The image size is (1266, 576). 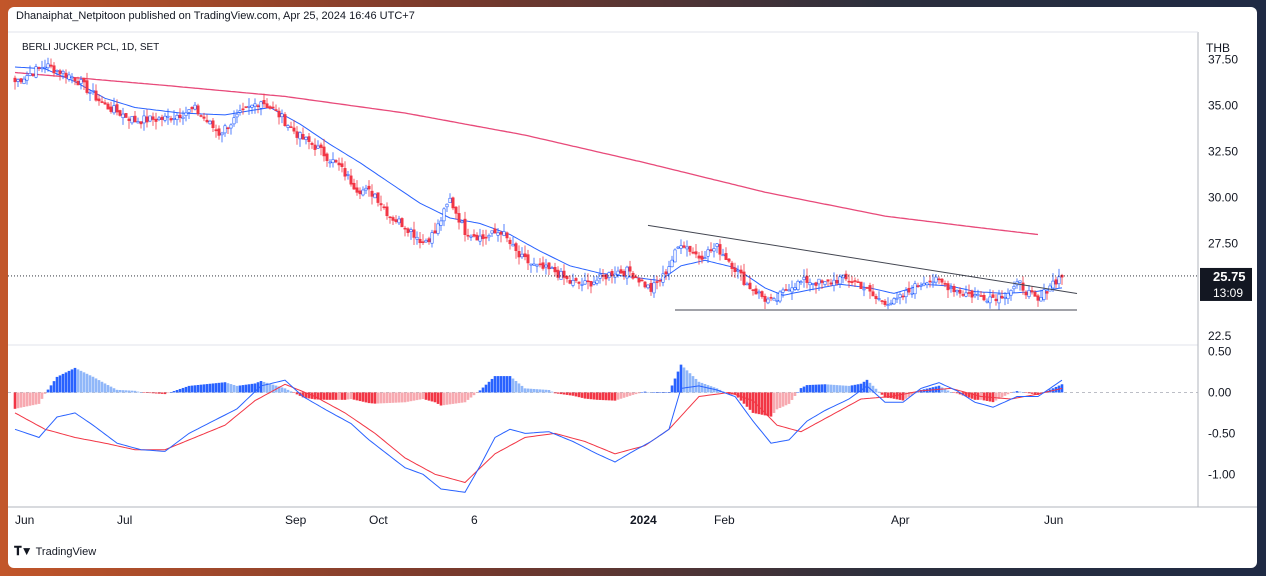 What do you see at coordinates (296, 520) in the screenshot?
I see `time-tick-label: Sep` at bounding box center [296, 520].